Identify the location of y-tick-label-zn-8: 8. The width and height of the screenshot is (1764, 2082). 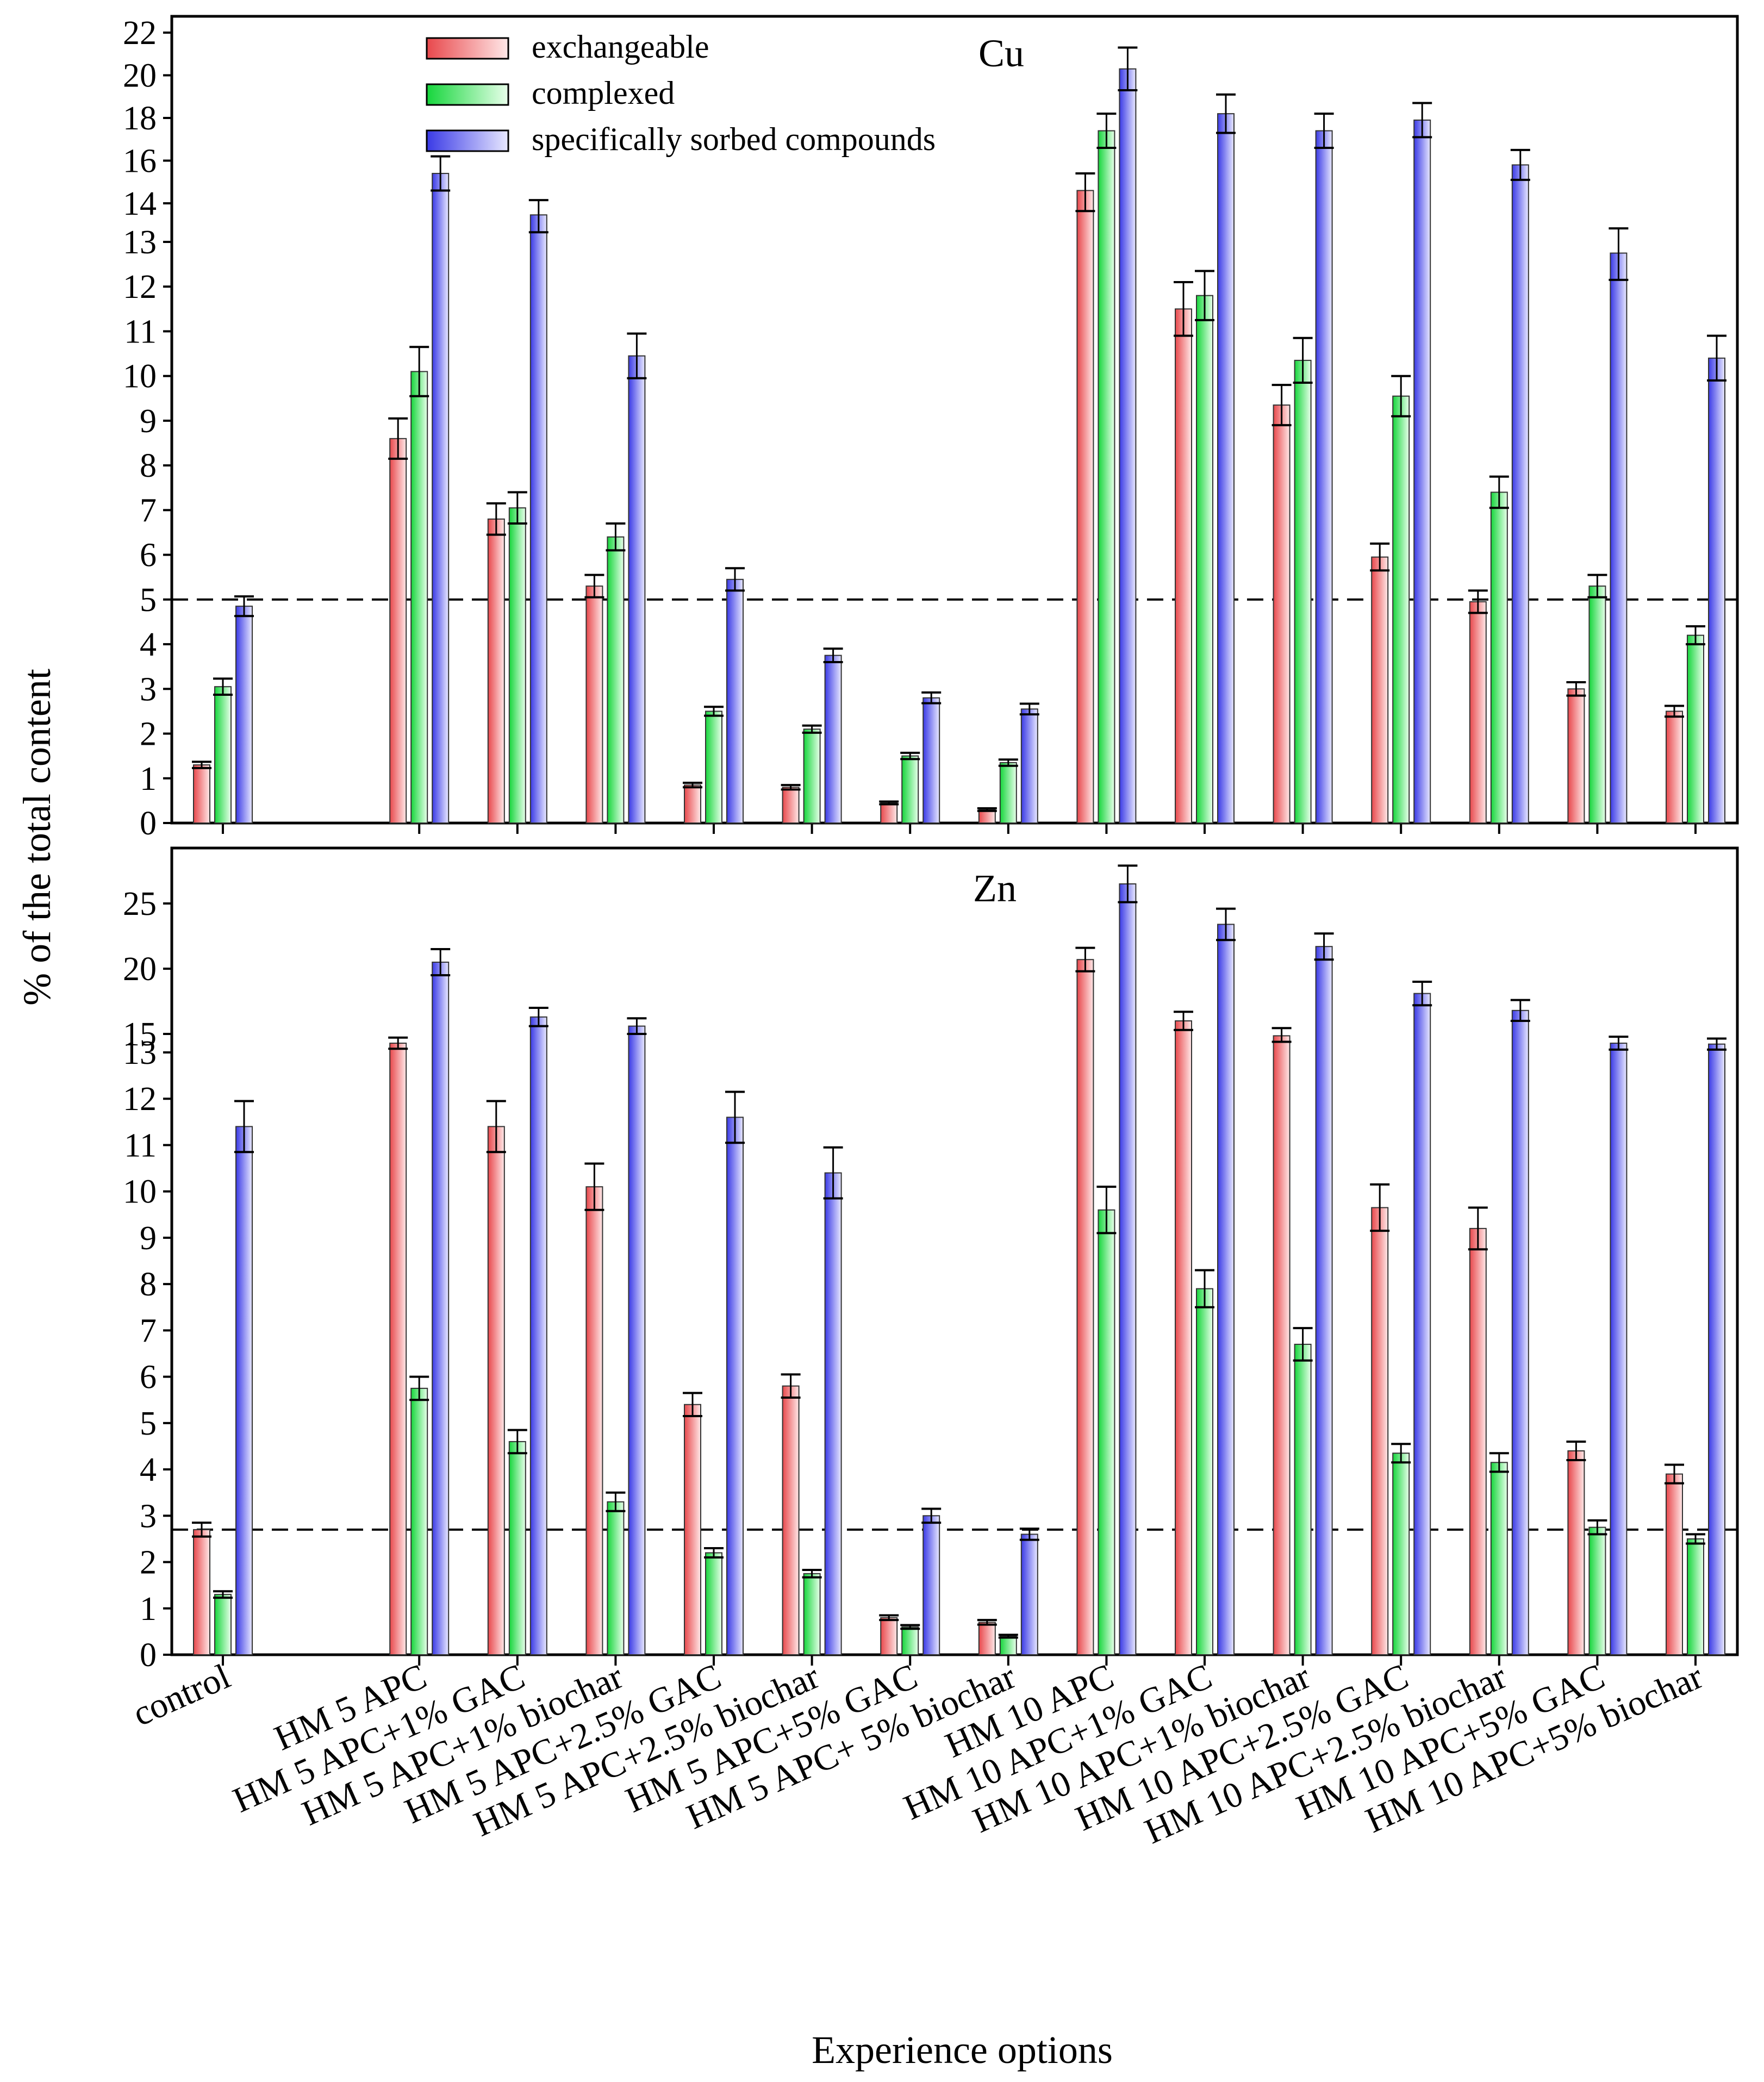
(148, 1284).